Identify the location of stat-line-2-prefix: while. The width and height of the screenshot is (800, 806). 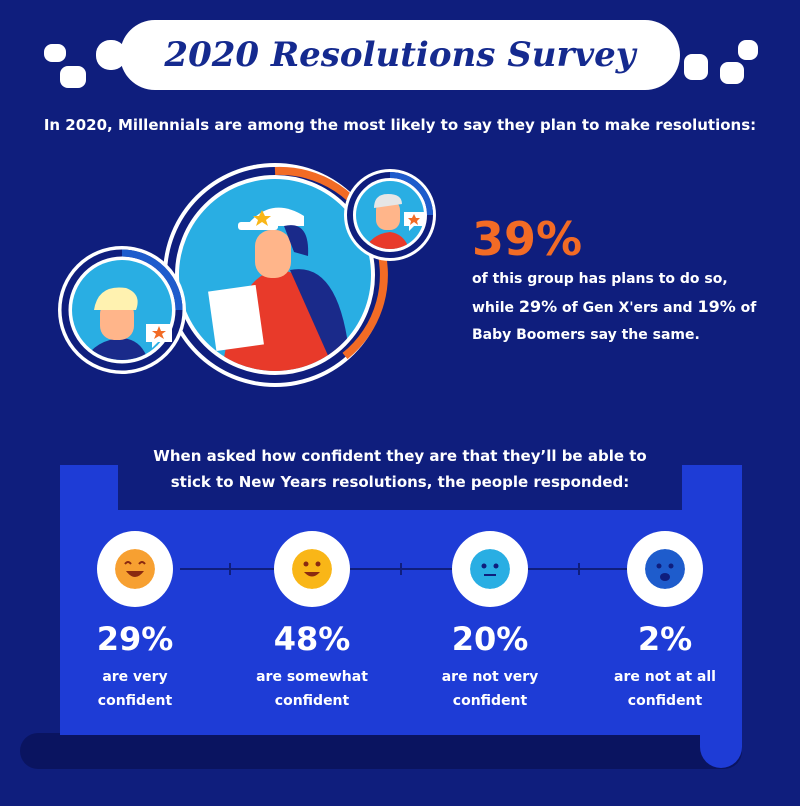
(495, 308).